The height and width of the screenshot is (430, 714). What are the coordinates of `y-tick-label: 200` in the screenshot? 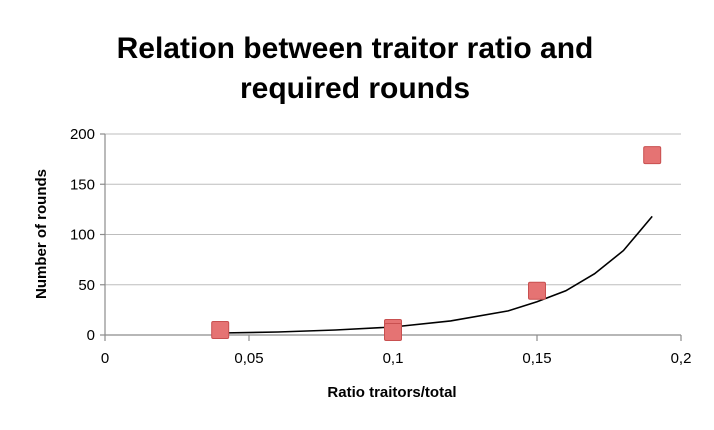 It's located at (82, 134).